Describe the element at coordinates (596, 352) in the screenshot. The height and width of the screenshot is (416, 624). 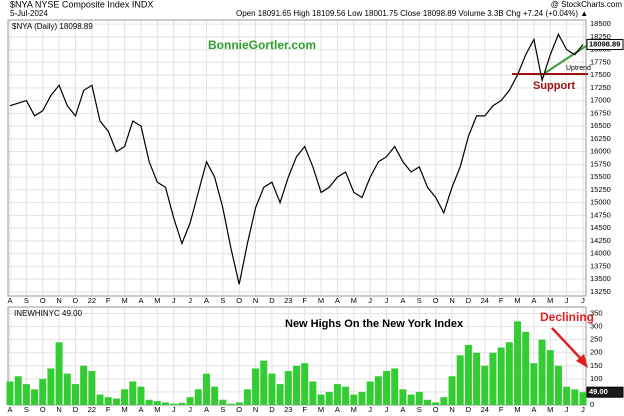
I see `y-tick-label: 200` at that location.